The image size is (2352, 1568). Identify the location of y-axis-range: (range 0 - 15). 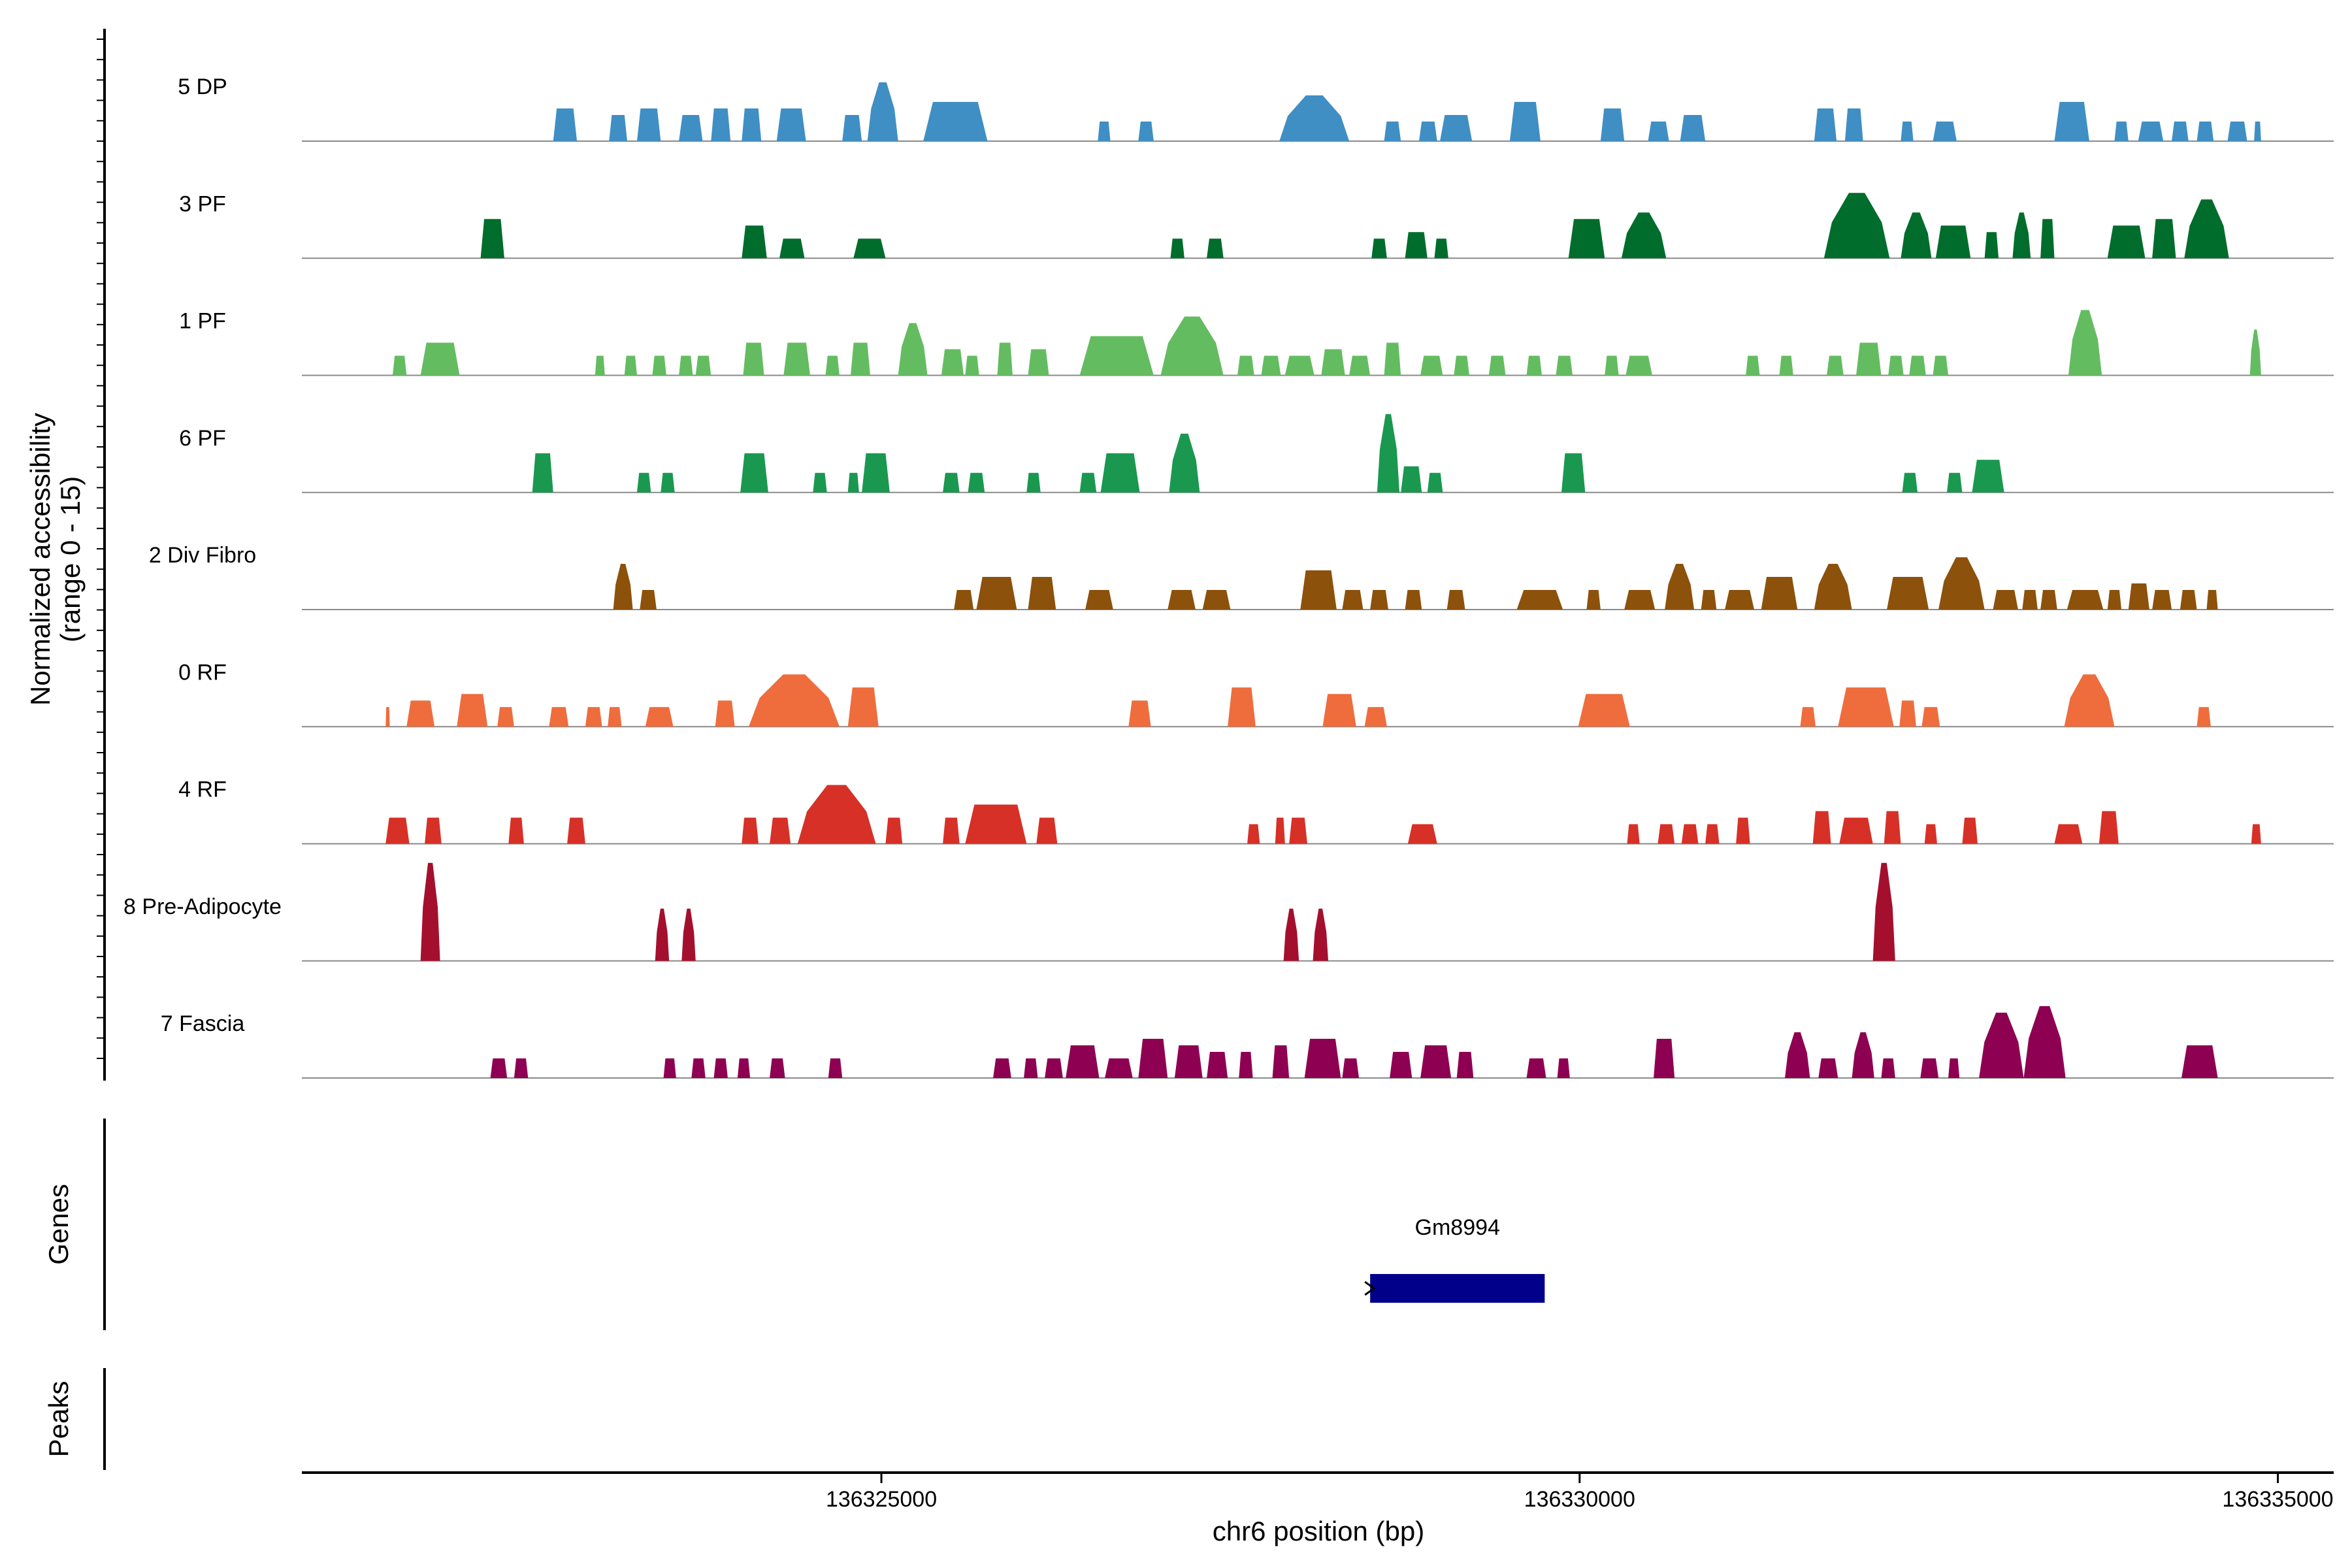
(70, 559).